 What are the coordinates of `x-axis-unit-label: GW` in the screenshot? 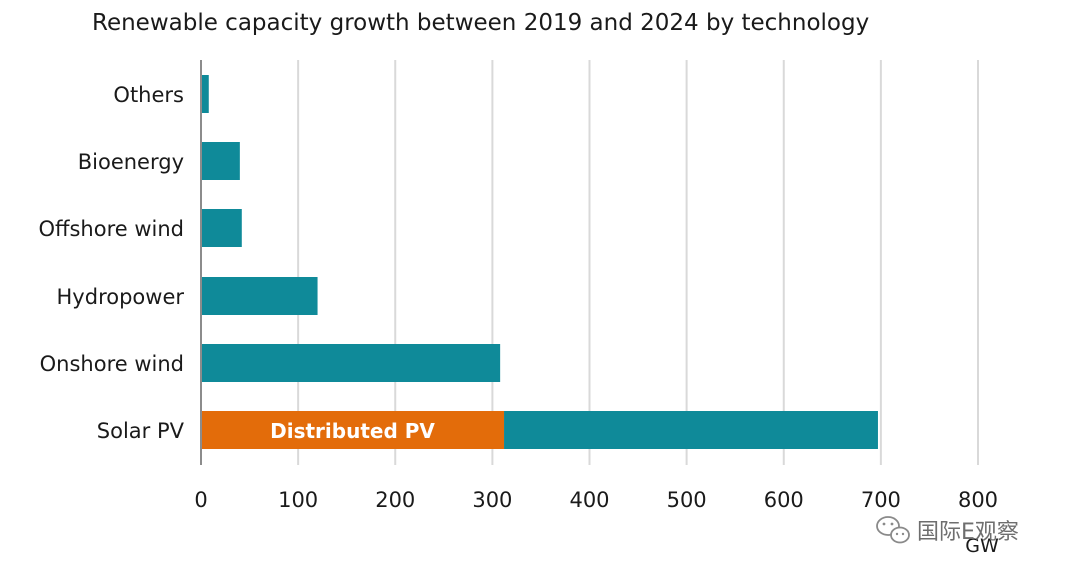 It's located at (982, 546).